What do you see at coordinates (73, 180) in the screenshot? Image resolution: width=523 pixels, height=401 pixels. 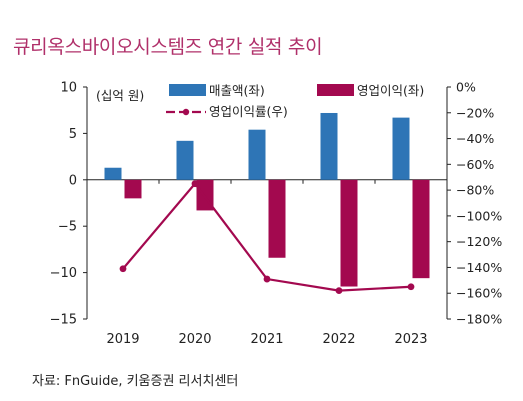 I see `y-left-tick-label: 0` at bounding box center [73, 180].